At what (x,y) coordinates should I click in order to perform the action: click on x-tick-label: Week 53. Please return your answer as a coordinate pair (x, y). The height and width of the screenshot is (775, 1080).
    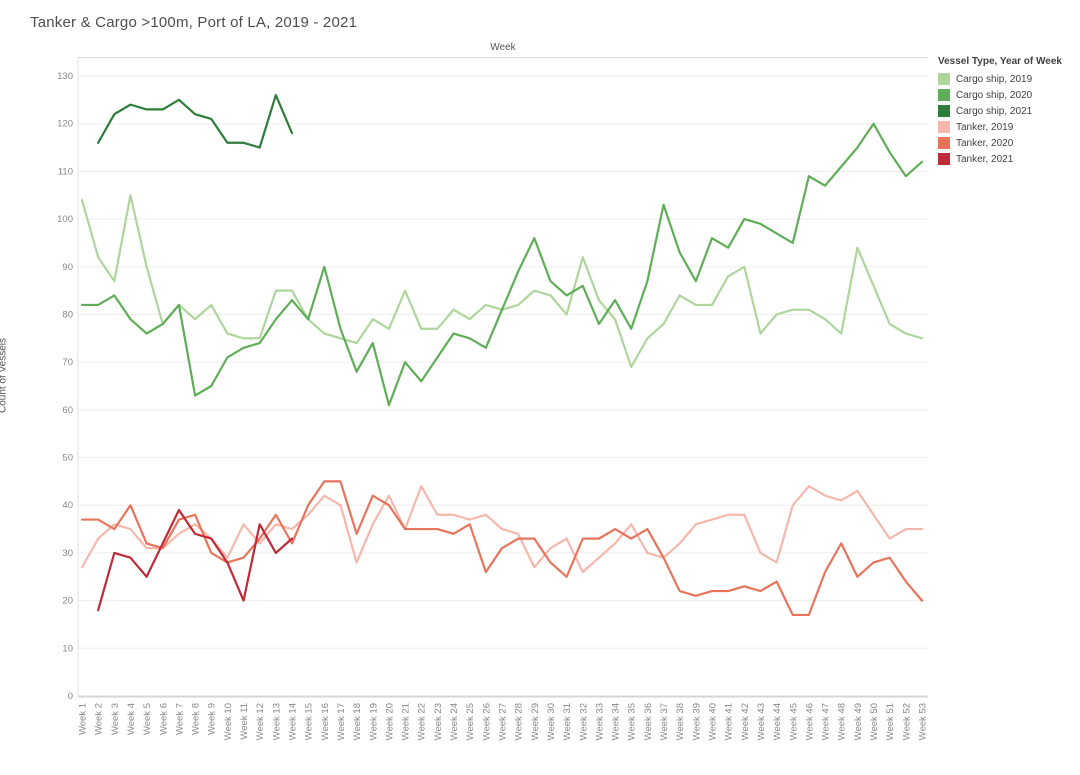
    Looking at the image, I should click on (922, 721).